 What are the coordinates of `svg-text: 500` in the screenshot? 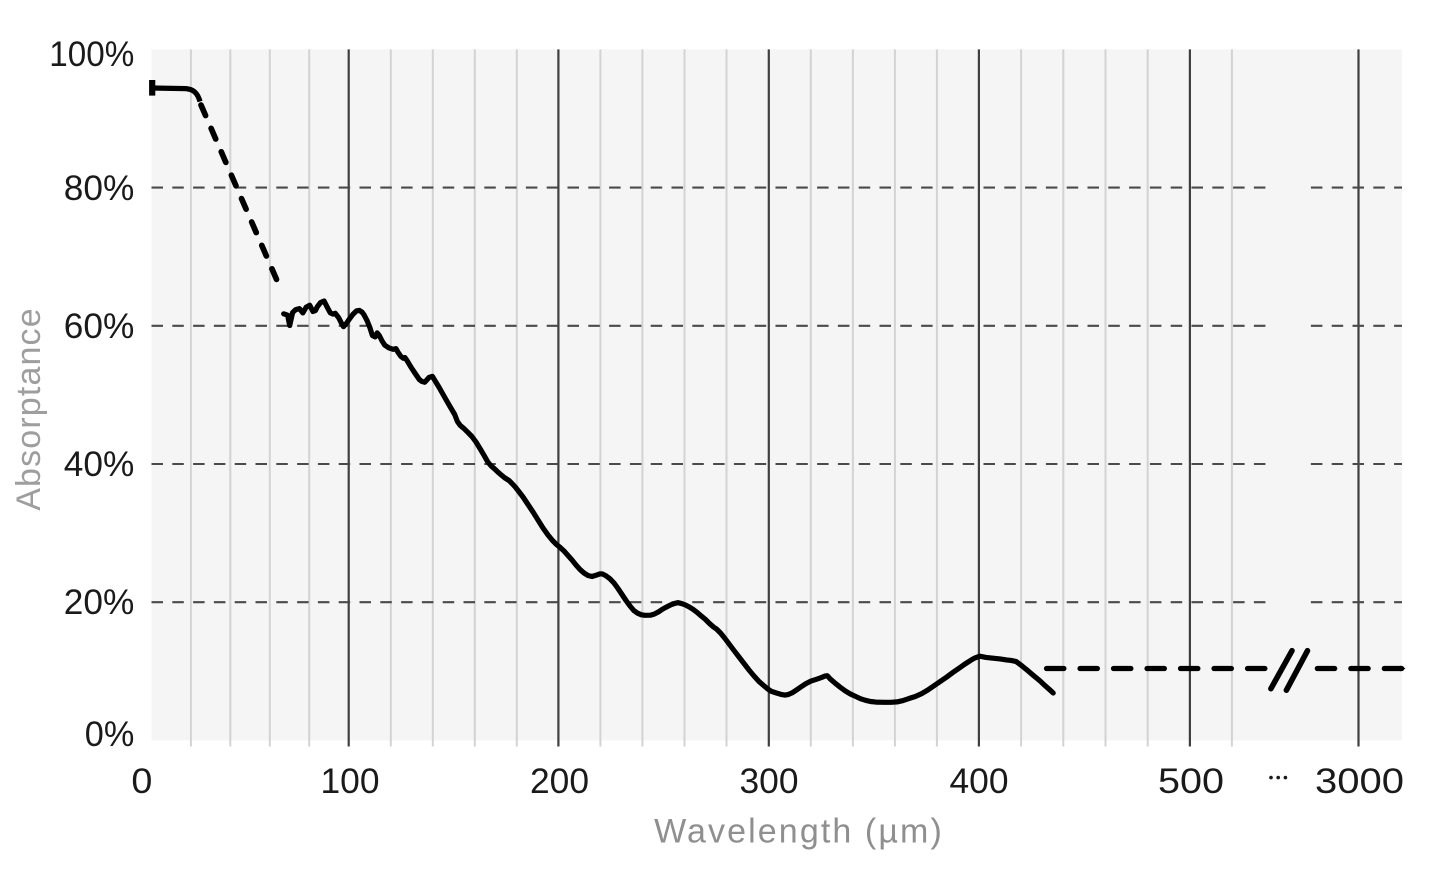 It's located at (1191, 781).